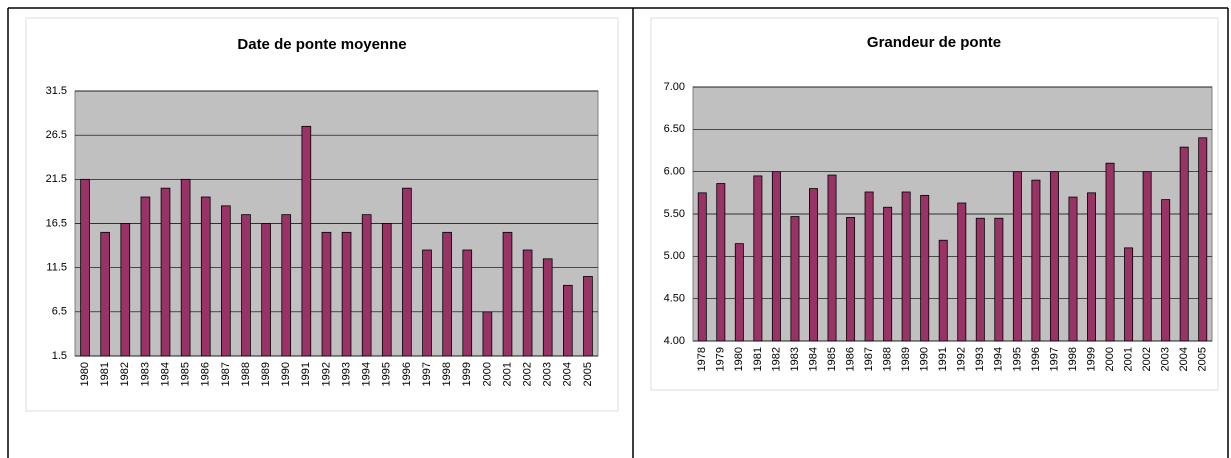 Image resolution: width=1231 pixels, height=458 pixels. Describe the element at coordinates (721, 359) in the screenshot. I see `x-tick-label: 1979` at that location.